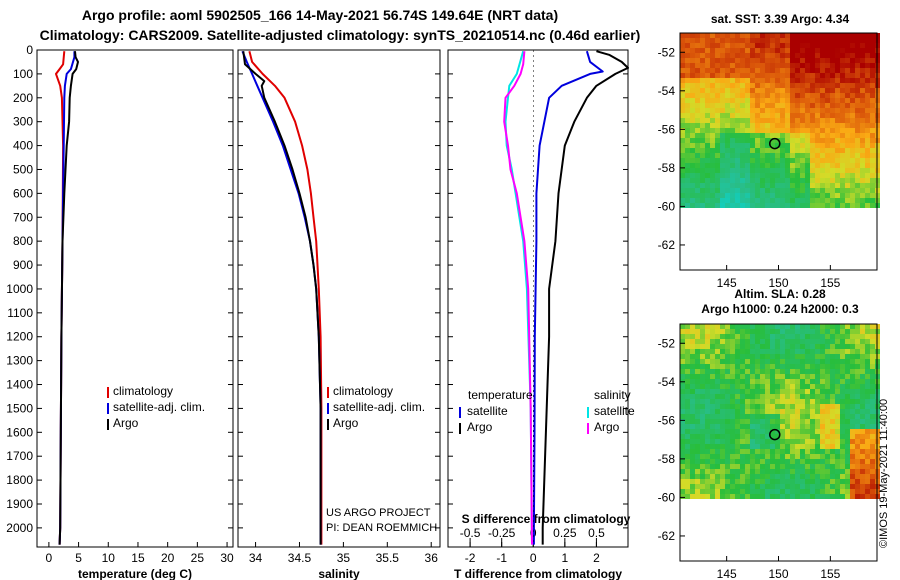 This screenshot has height=580, width=900. What do you see at coordinates (667, 168) in the screenshot?
I see `sst-map-ytick-label: -58` at bounding box center [667, 168].